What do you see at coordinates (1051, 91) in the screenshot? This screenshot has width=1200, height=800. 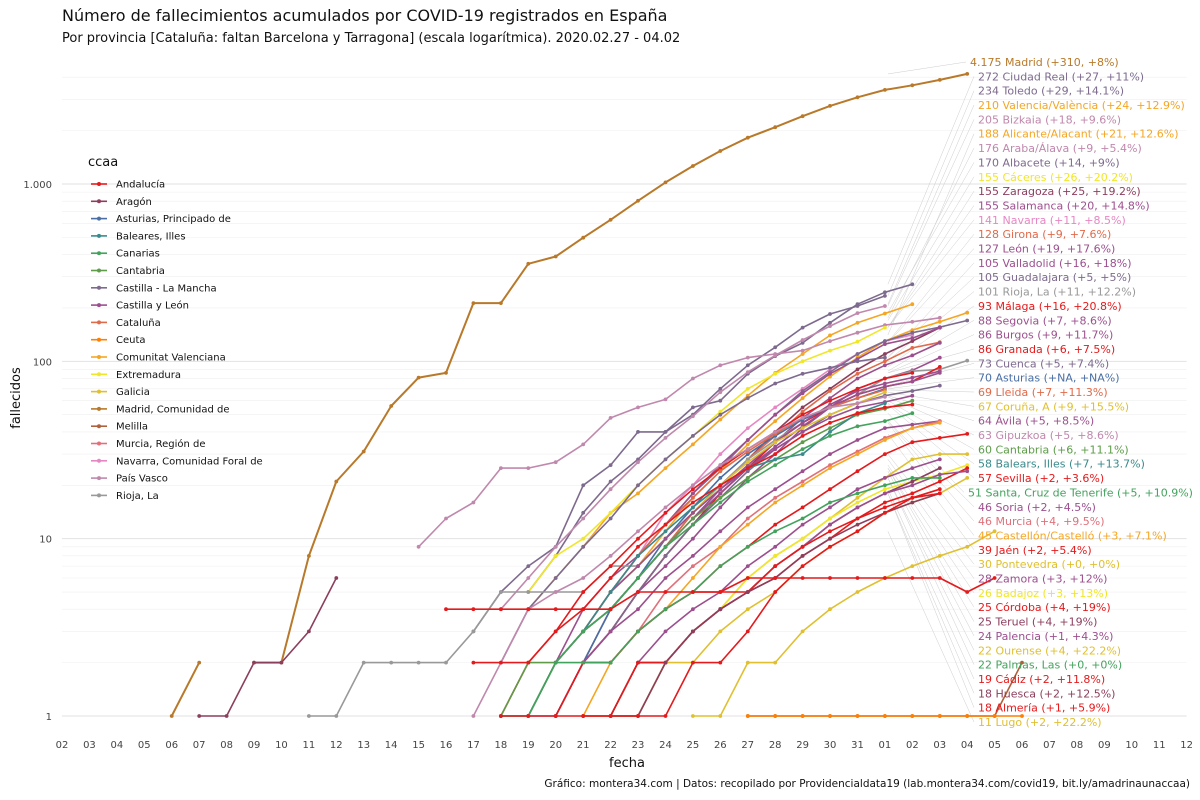 I see `end-label: 234 Toledo (+29, +14.1%)` at bounding box center [1051, 91].